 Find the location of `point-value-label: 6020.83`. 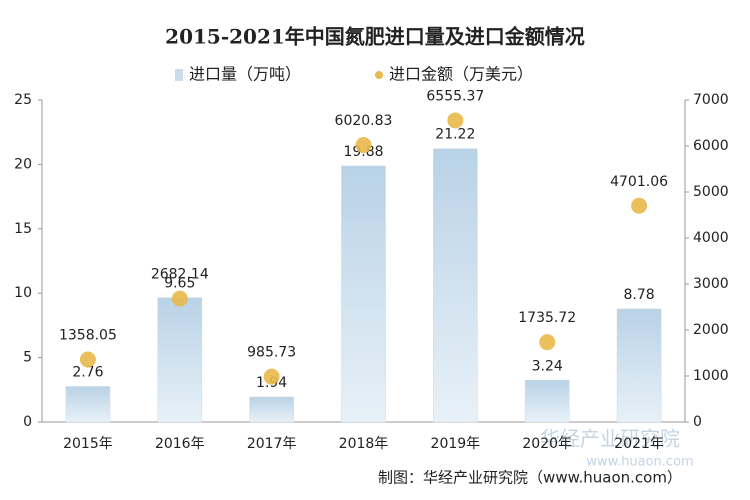

point-value-label: 6020.83 is located at coordinates (364, 121).